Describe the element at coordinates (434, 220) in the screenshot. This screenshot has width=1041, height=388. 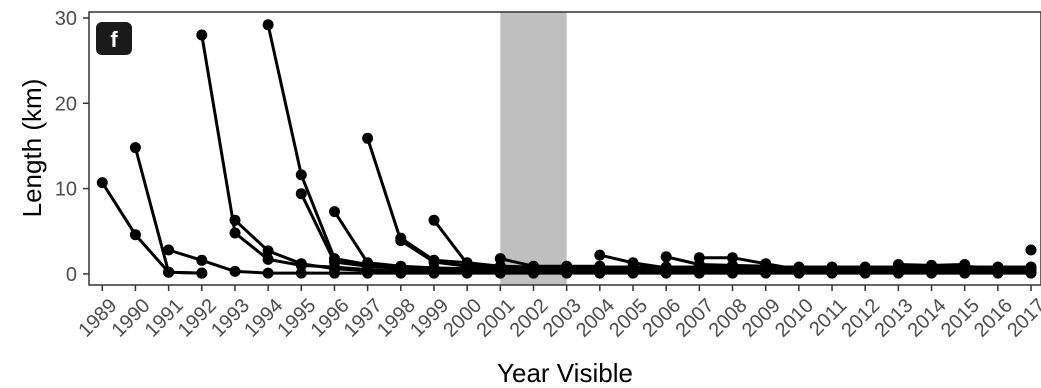
I see `data-point-s10-1999` at that location.